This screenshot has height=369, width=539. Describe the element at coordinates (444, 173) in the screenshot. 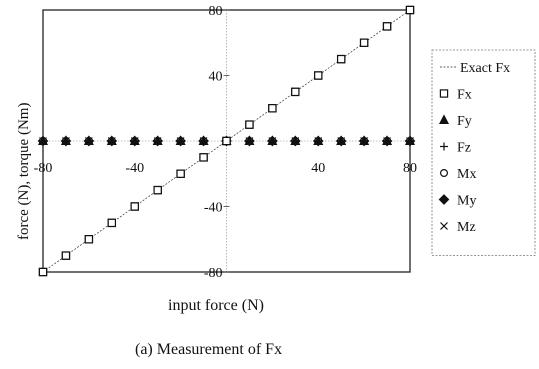

I see `legend-swatch-mx` at that location.